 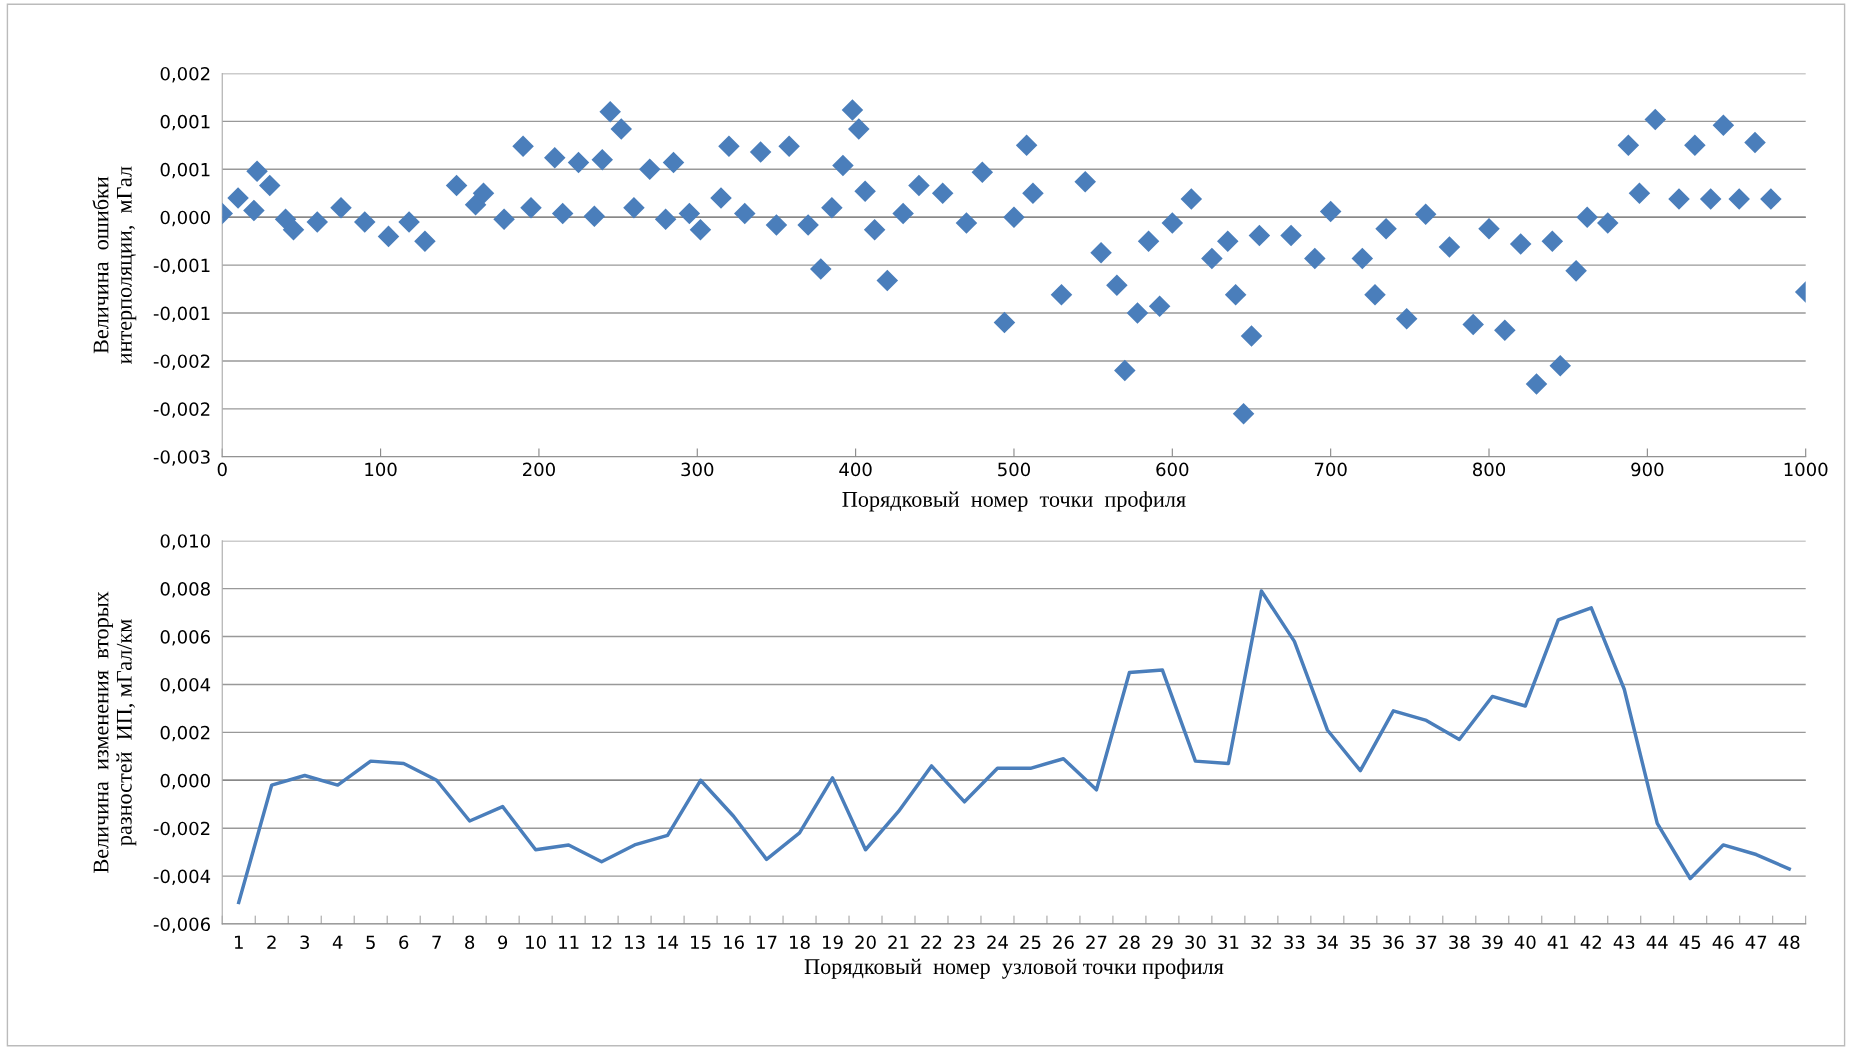 What do you see at coordinates (1228, 942) in the screenshot?
I see `x-tick-label: 31` at bounding box center [1228, 942].